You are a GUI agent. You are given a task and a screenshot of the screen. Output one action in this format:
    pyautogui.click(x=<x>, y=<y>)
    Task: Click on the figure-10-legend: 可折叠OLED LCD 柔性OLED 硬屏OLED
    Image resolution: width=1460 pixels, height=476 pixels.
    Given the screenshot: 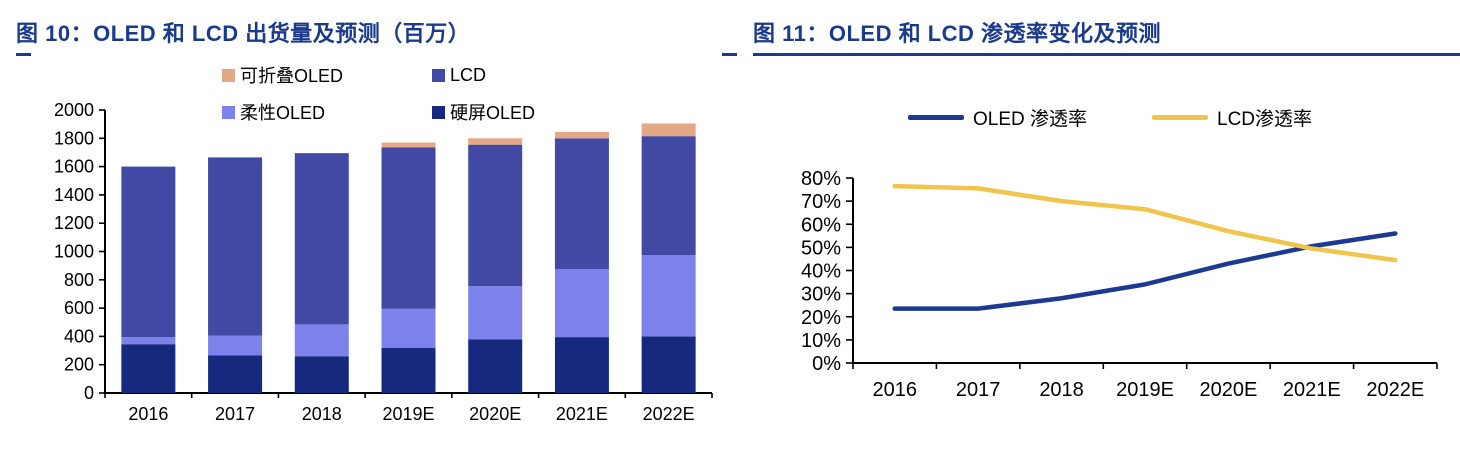 What is the action you would take?
    pyautogui.click(x=378, y=93)
    